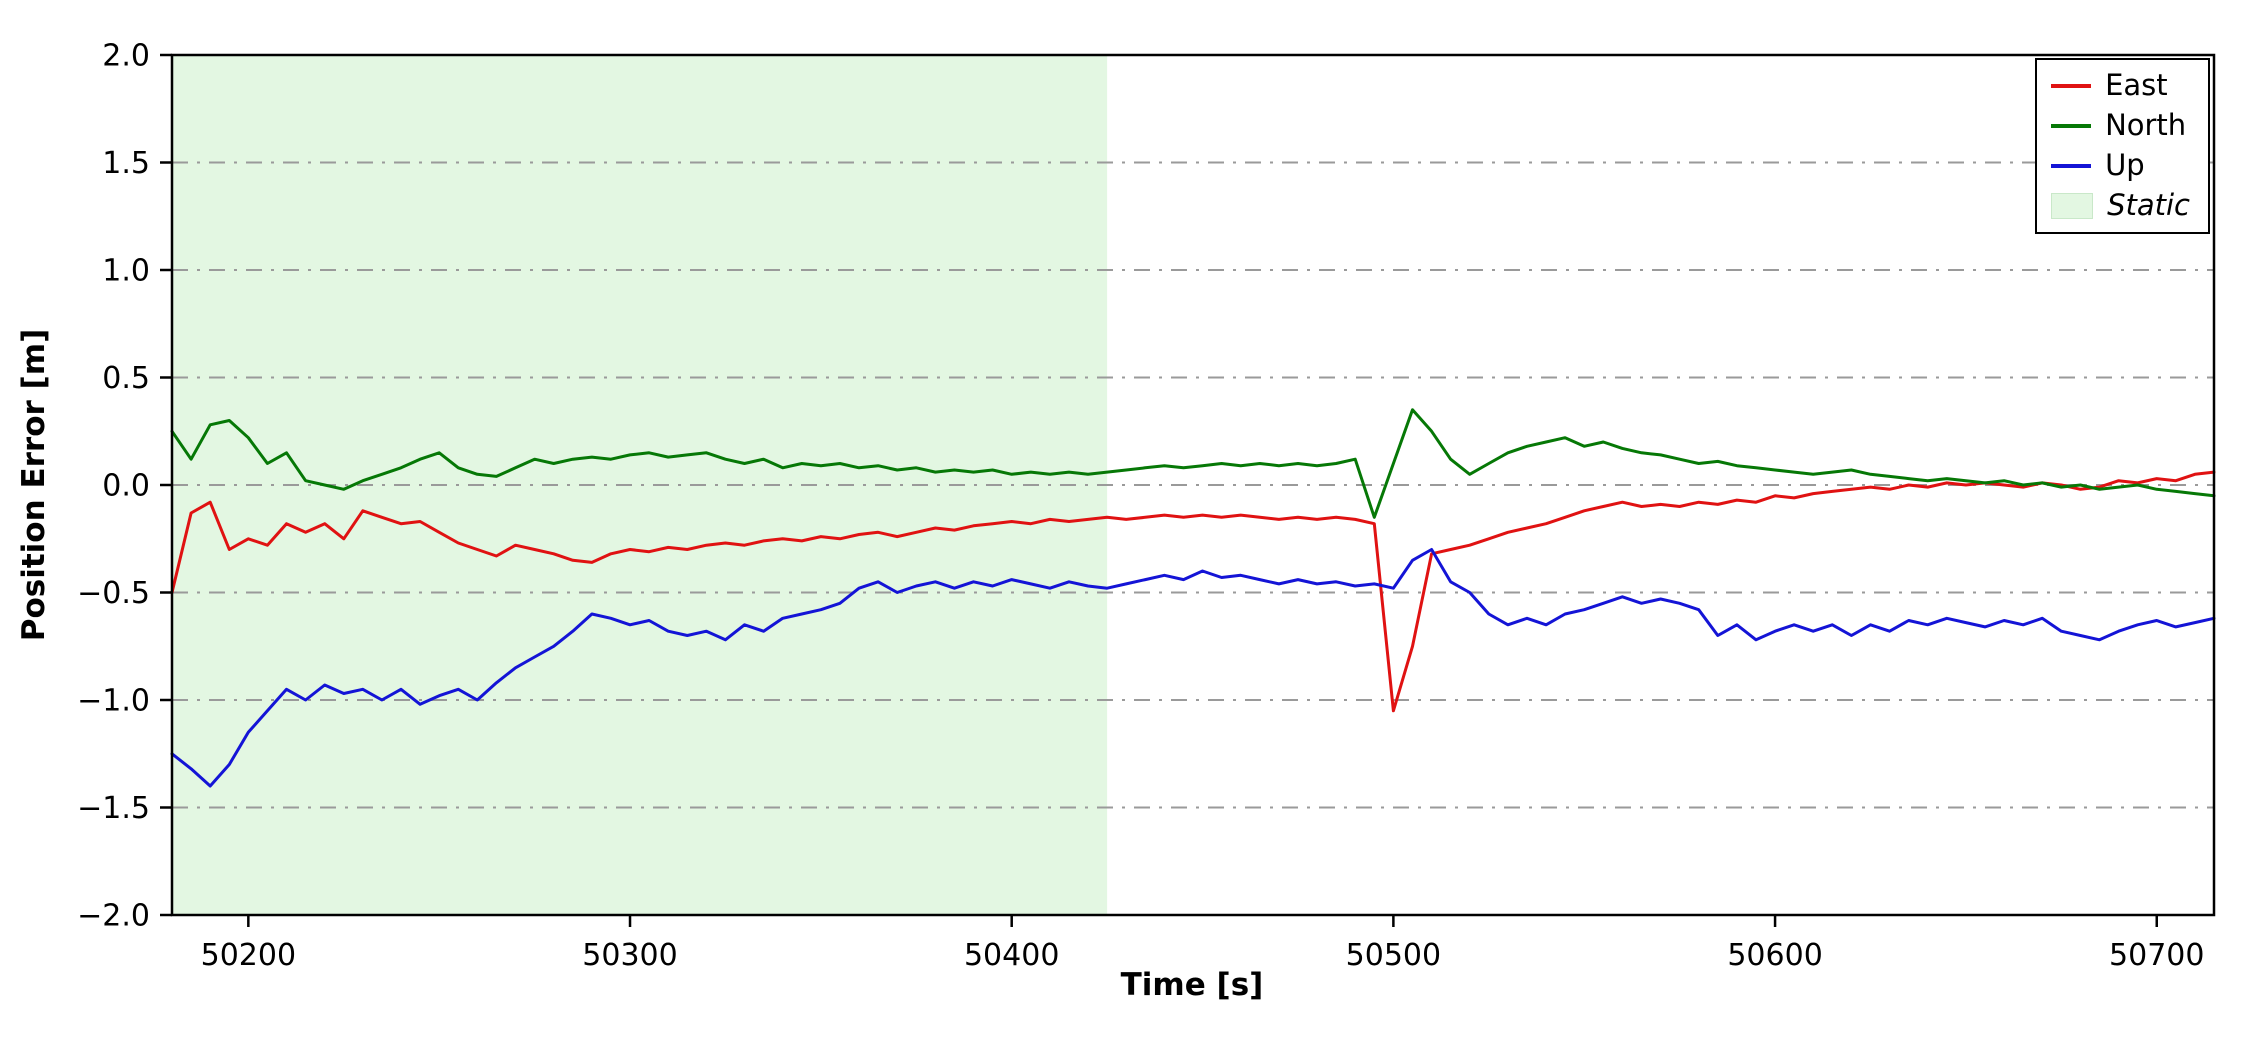 This screenshot has height=1050, width=2250. Describe the element at coordinates (2122, 146) in the screenshot. I see `legend: East North Up Static` at that location.